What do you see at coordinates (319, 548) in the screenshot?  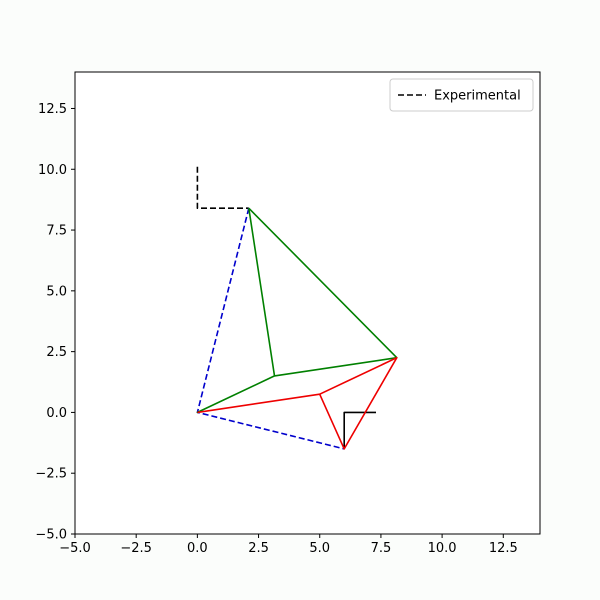 I see `x-tick-label: 5.0` at bounding box center [319, 548].